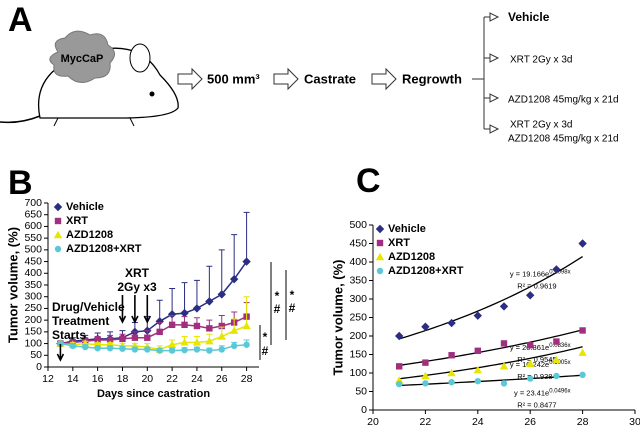 The image size is (640, 432). I want to click on y-tick-label: 700, so click(33, 203).